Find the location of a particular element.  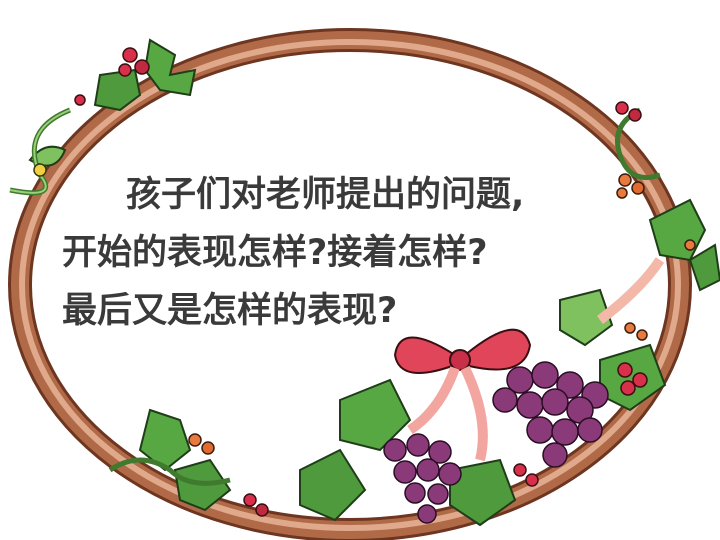

question-line-1: 孩子们对老师提出的问题, is located at coordinates (362, 195).